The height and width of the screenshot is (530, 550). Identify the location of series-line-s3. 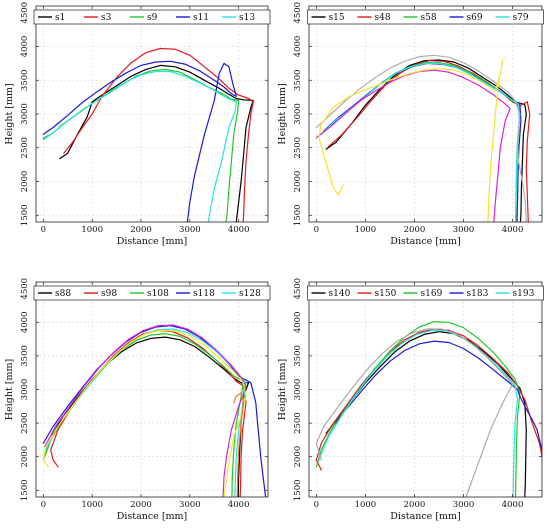
(158, 134).